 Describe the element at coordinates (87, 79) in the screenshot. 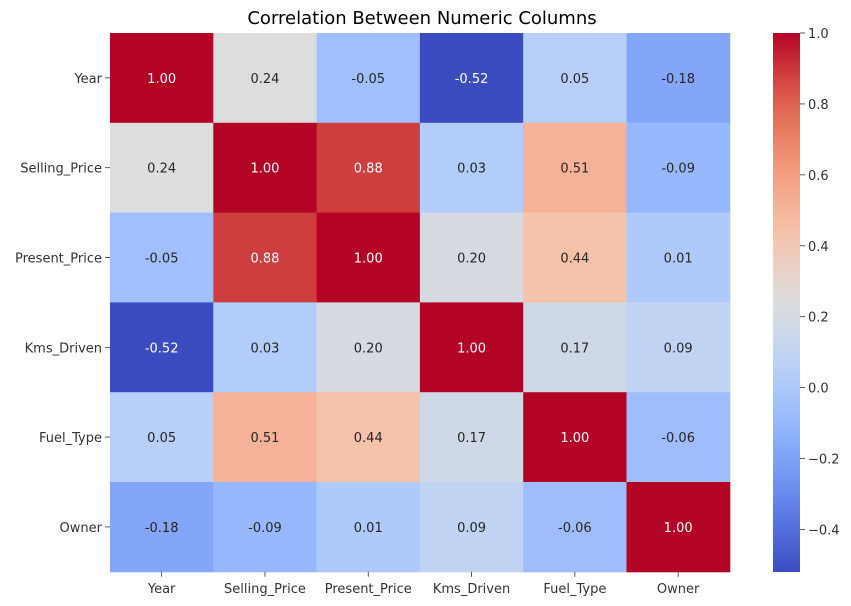

I see `y-tick-label-Year: Year` at that location.